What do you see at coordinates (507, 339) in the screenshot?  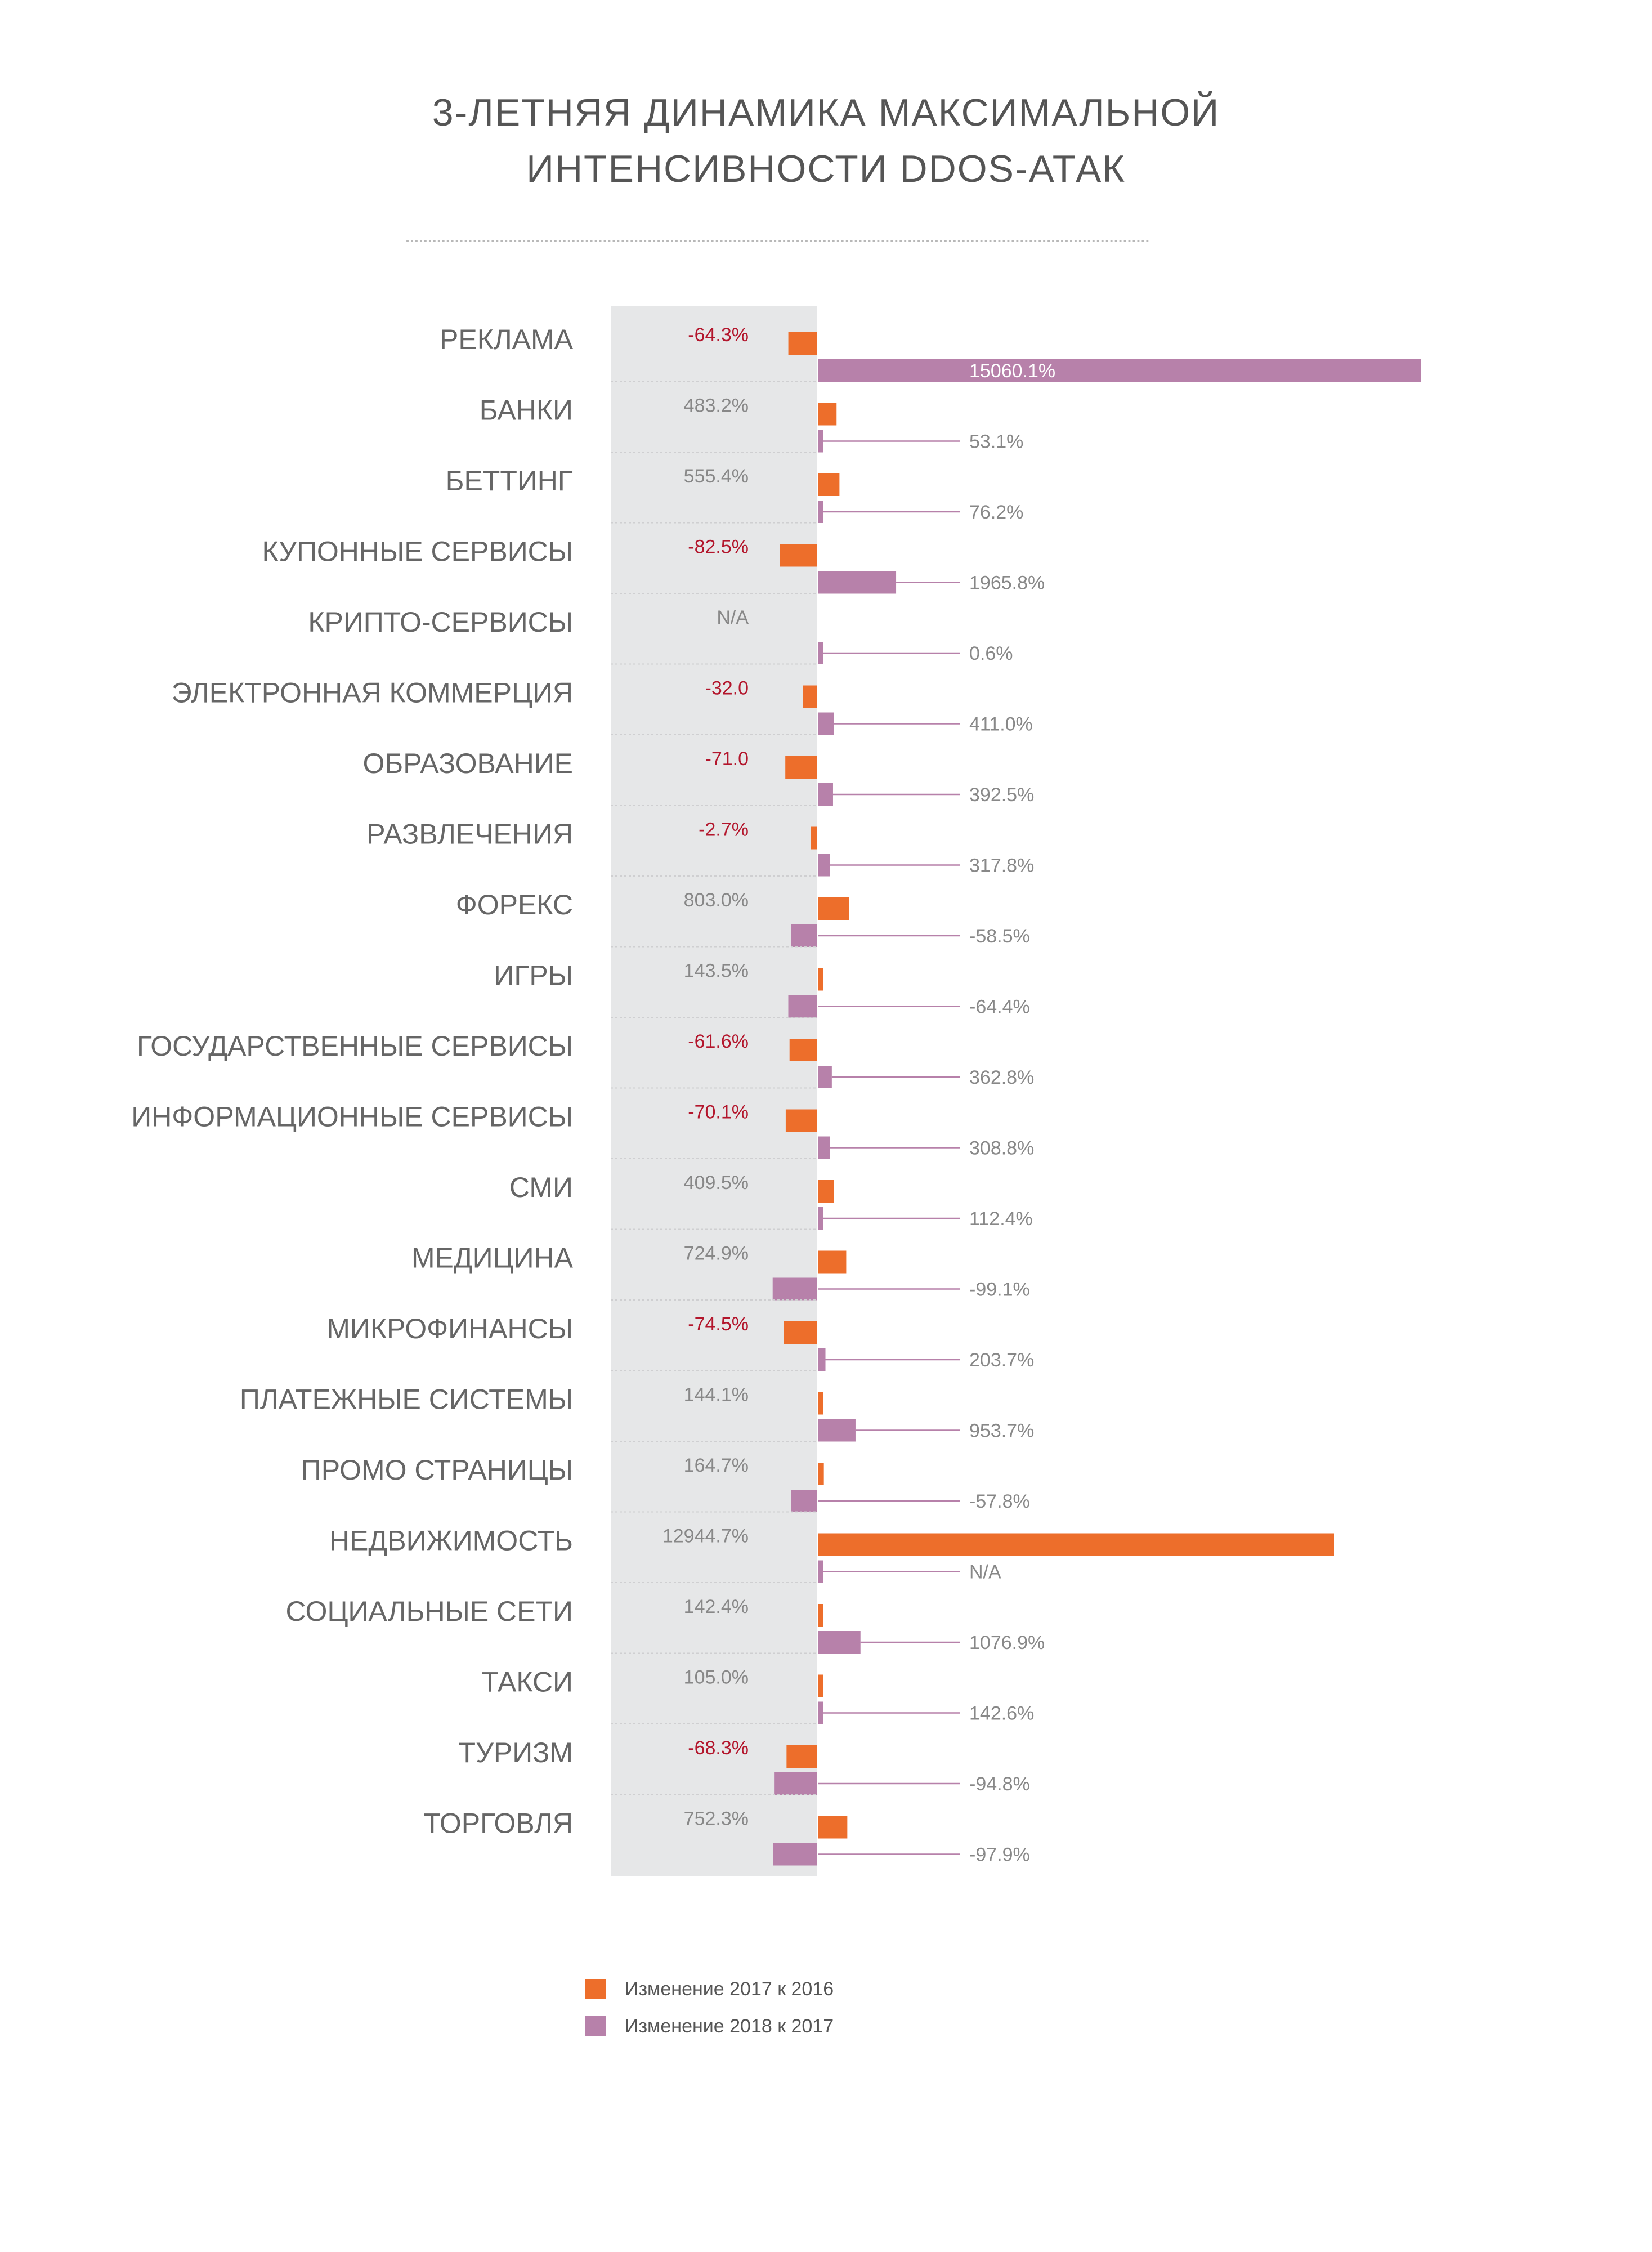 I see `category-label: РЕКЛАМА` at bounding box center [507, 339].